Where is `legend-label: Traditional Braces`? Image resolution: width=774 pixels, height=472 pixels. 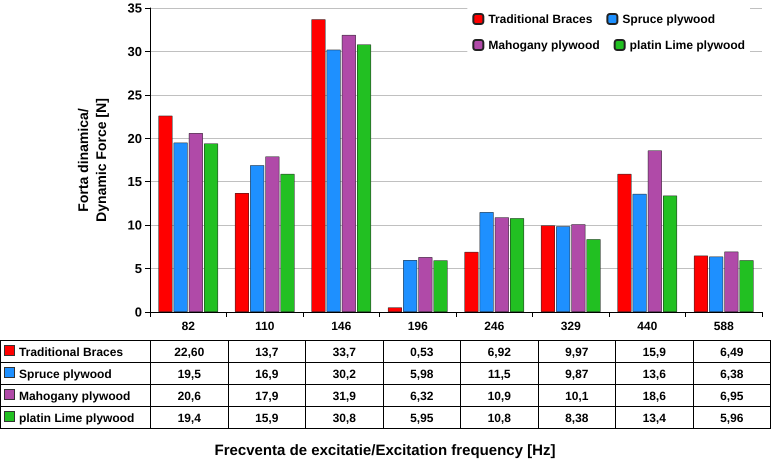 legend-label: Traditional Braces is located at coordinates (540, 19).